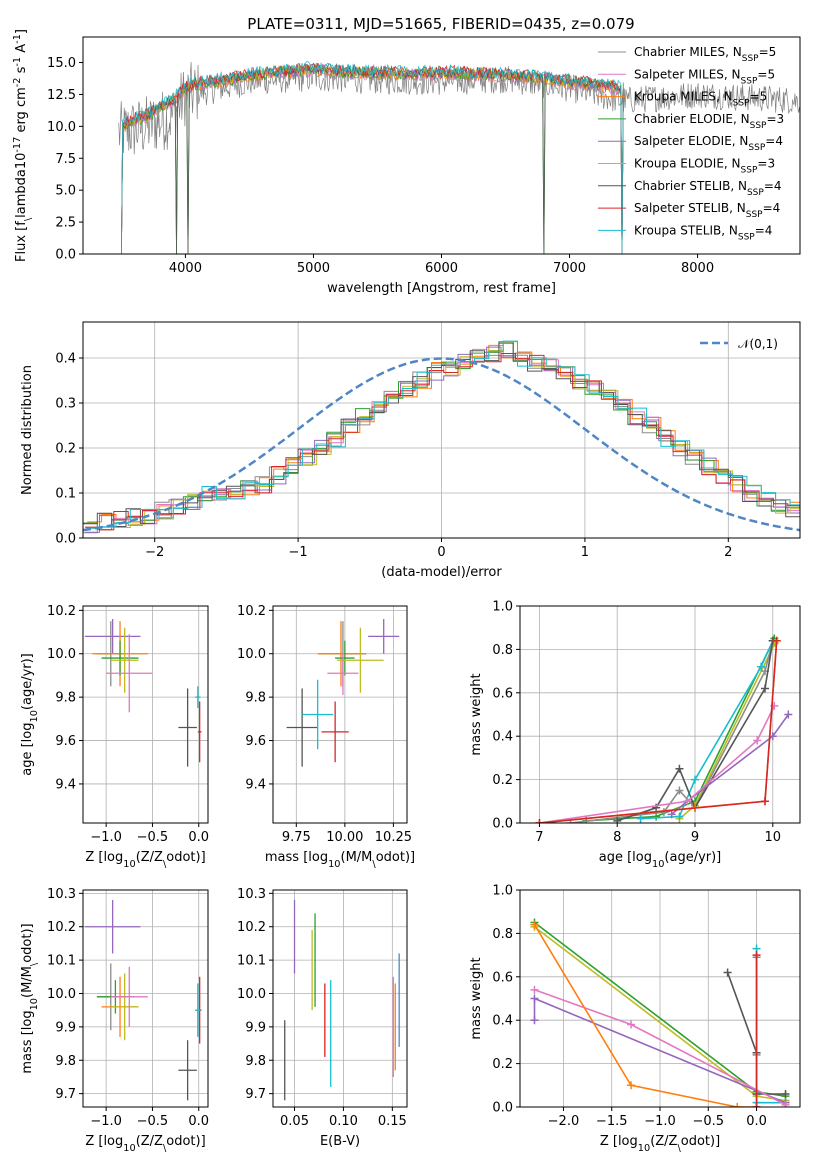 Image resolution: width=819 pixels, height=1170 pixels. Describe the element at coordinates (739, 344) in the screenshot. I see `legend: 𝒩(0,1)` at that location.